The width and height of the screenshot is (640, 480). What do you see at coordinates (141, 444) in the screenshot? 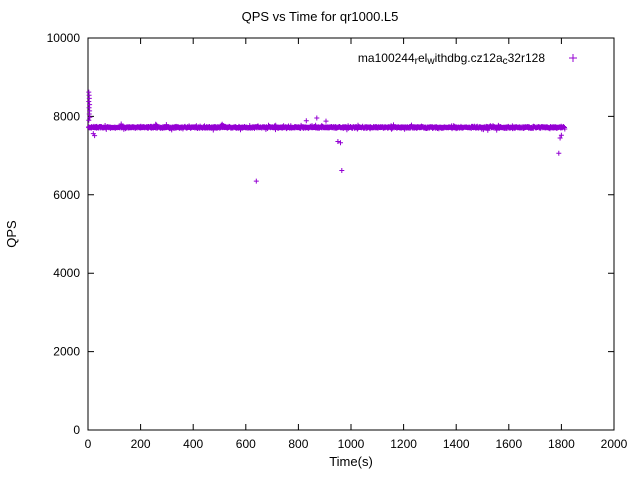
I see `x-tick-label: 200` at bounding box center [141, 444].